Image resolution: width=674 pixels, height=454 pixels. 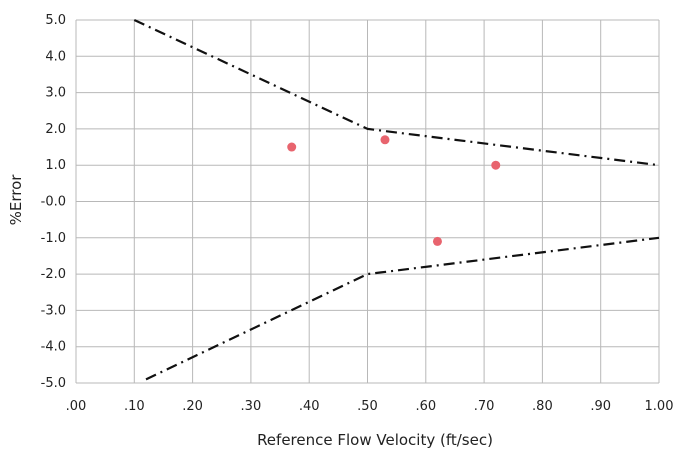 What do you see at coordinates (251, 406) in the screenshot?
I see `x-tick-label: .30` at bounding box center [251, 406].